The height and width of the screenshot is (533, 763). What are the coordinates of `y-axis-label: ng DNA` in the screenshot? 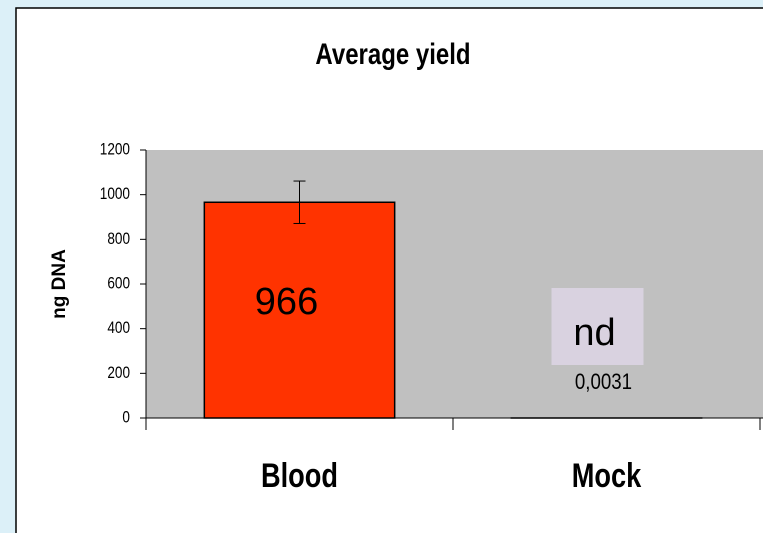 It's located at (59, 284).